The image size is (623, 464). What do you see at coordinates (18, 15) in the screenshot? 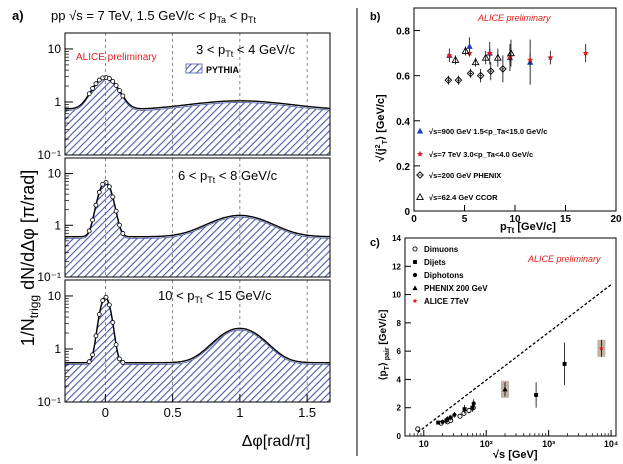
I see `panel-a-label: a)` at bounding box center [18, 15].